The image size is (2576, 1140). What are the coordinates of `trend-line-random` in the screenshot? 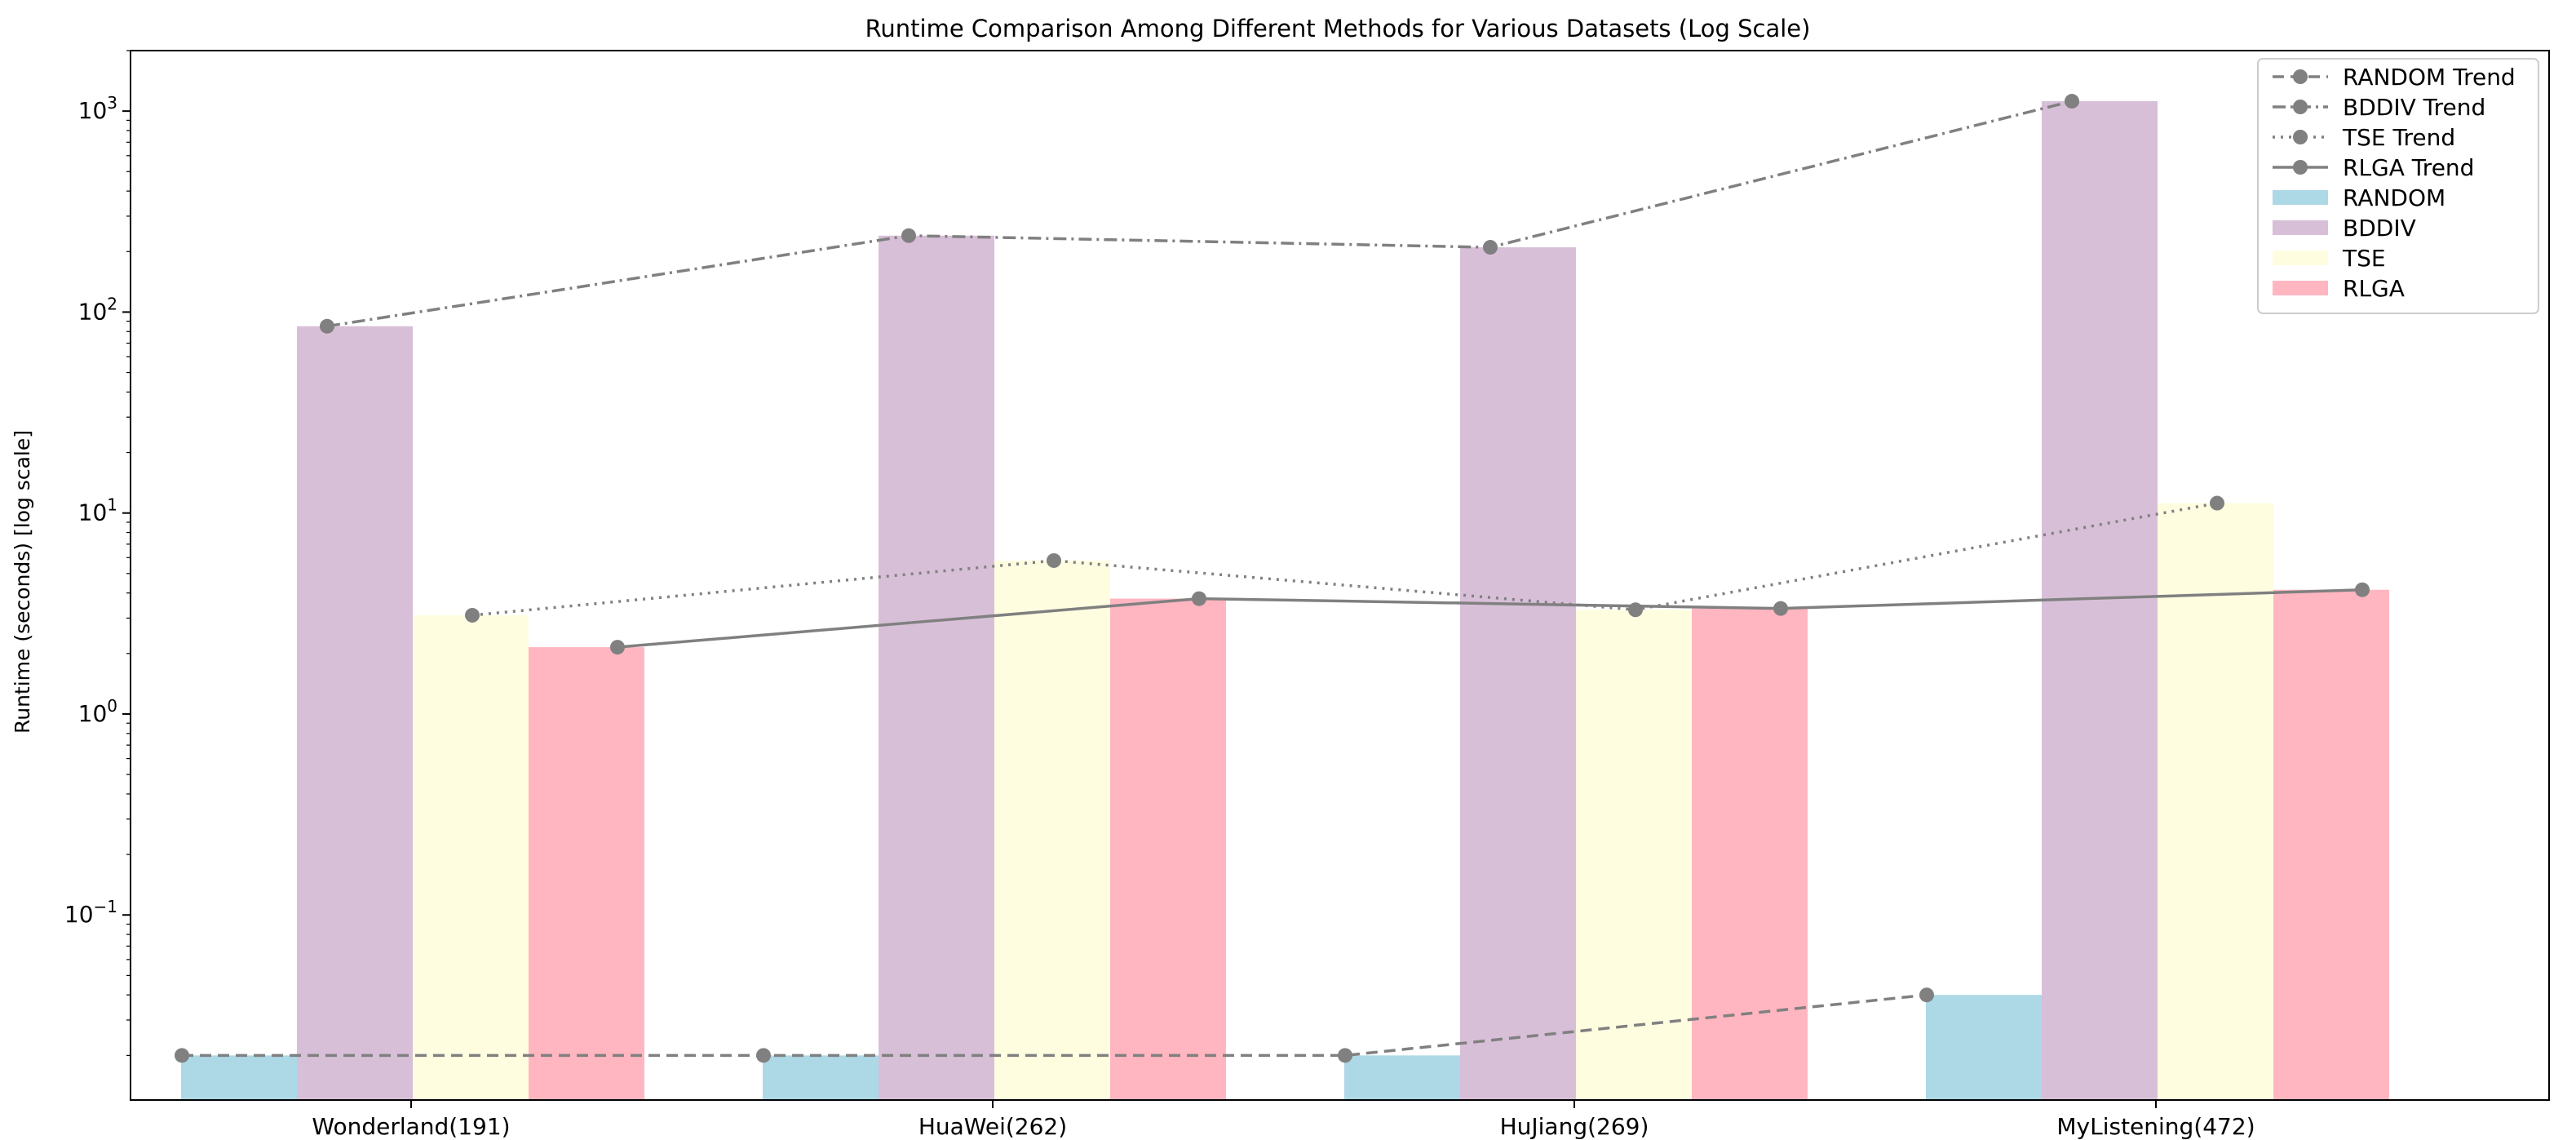 It's located at (1055, 1025).